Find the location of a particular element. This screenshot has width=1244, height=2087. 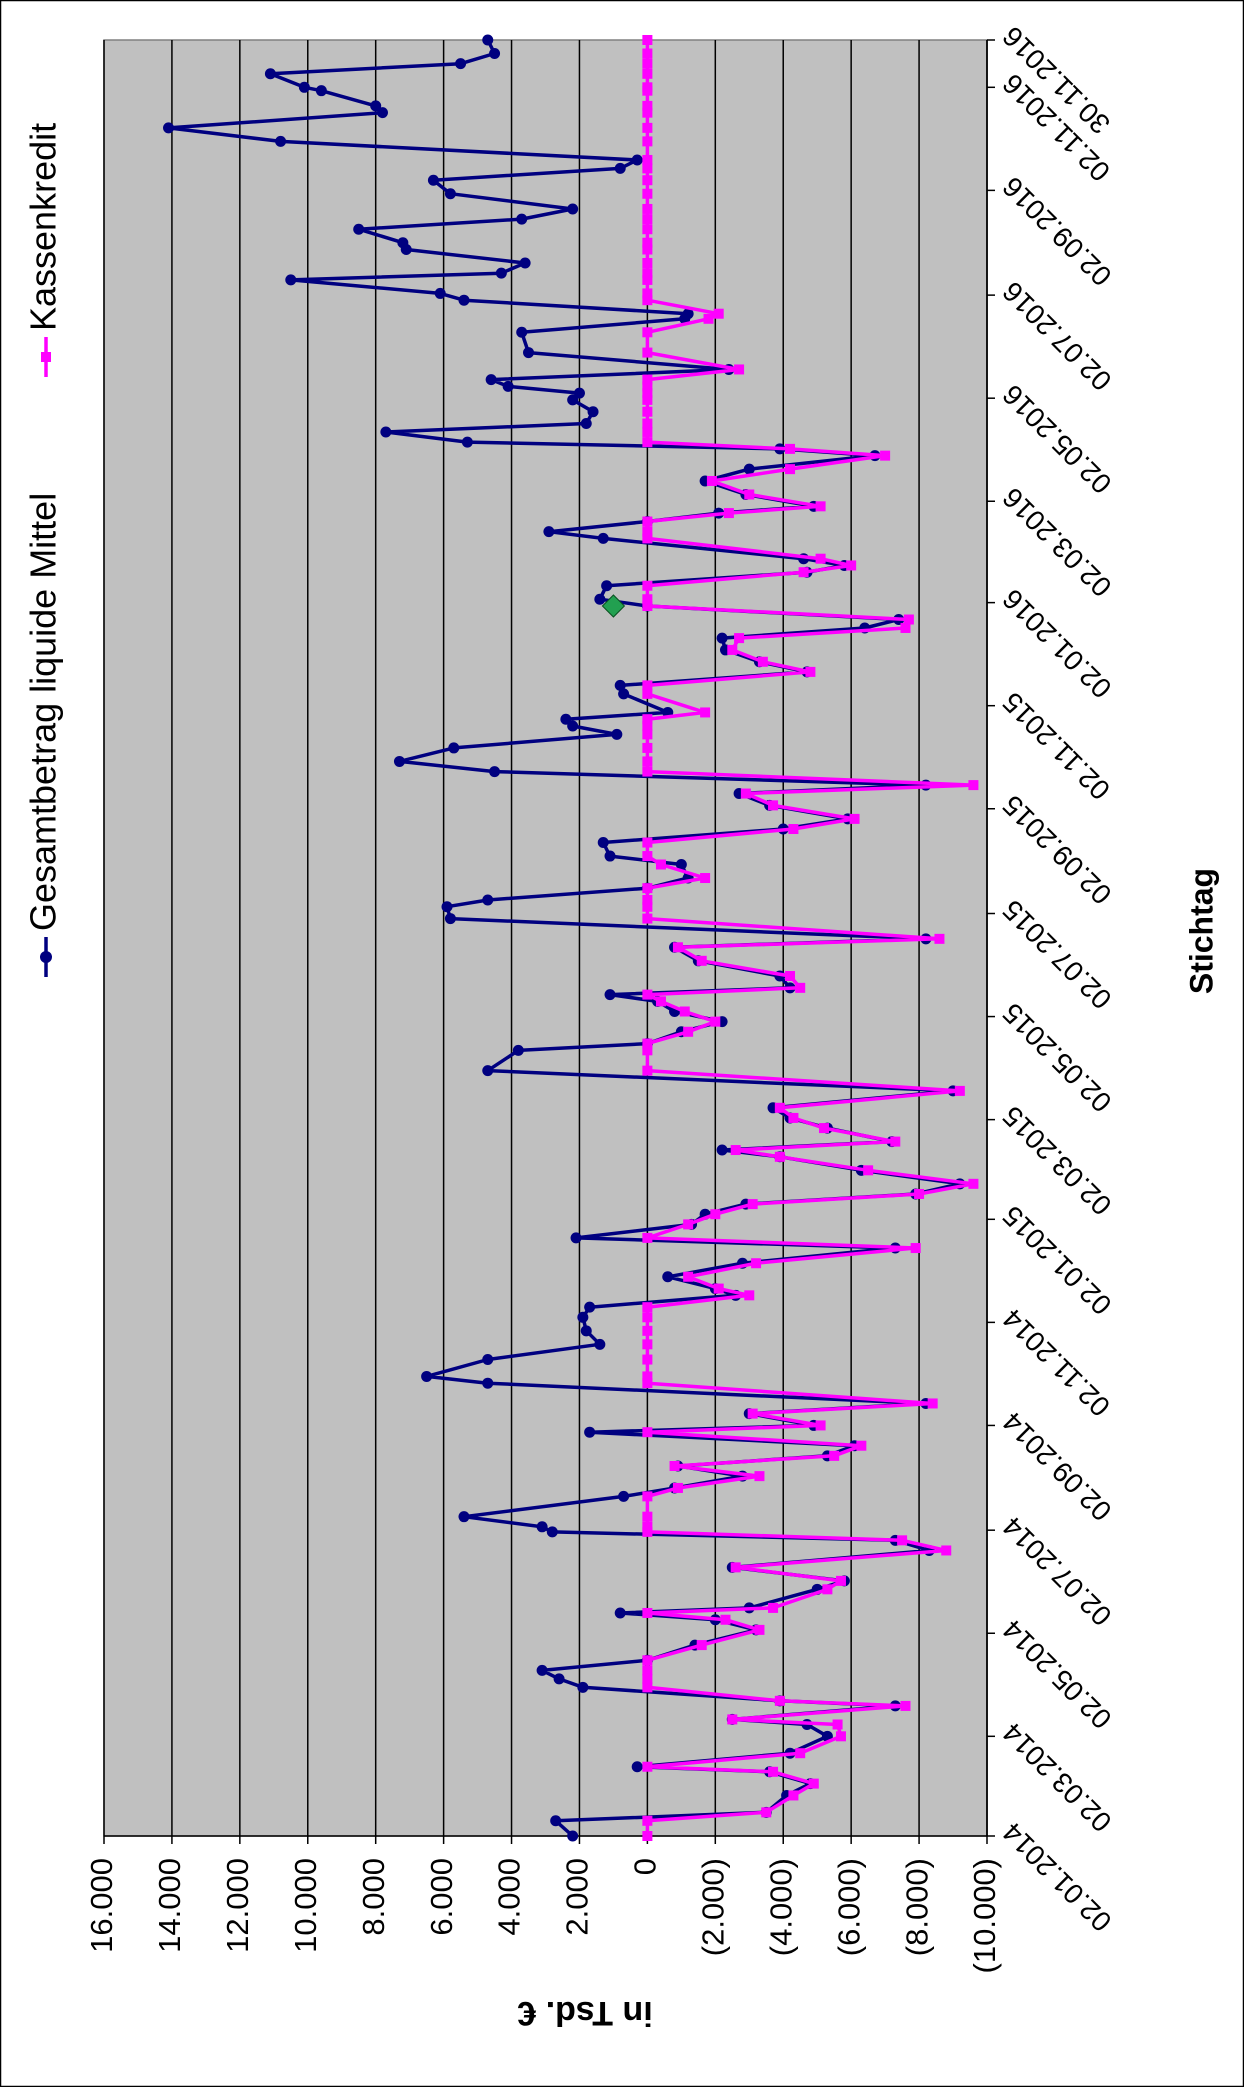

highlight-point is located at coordinates (613, 606).